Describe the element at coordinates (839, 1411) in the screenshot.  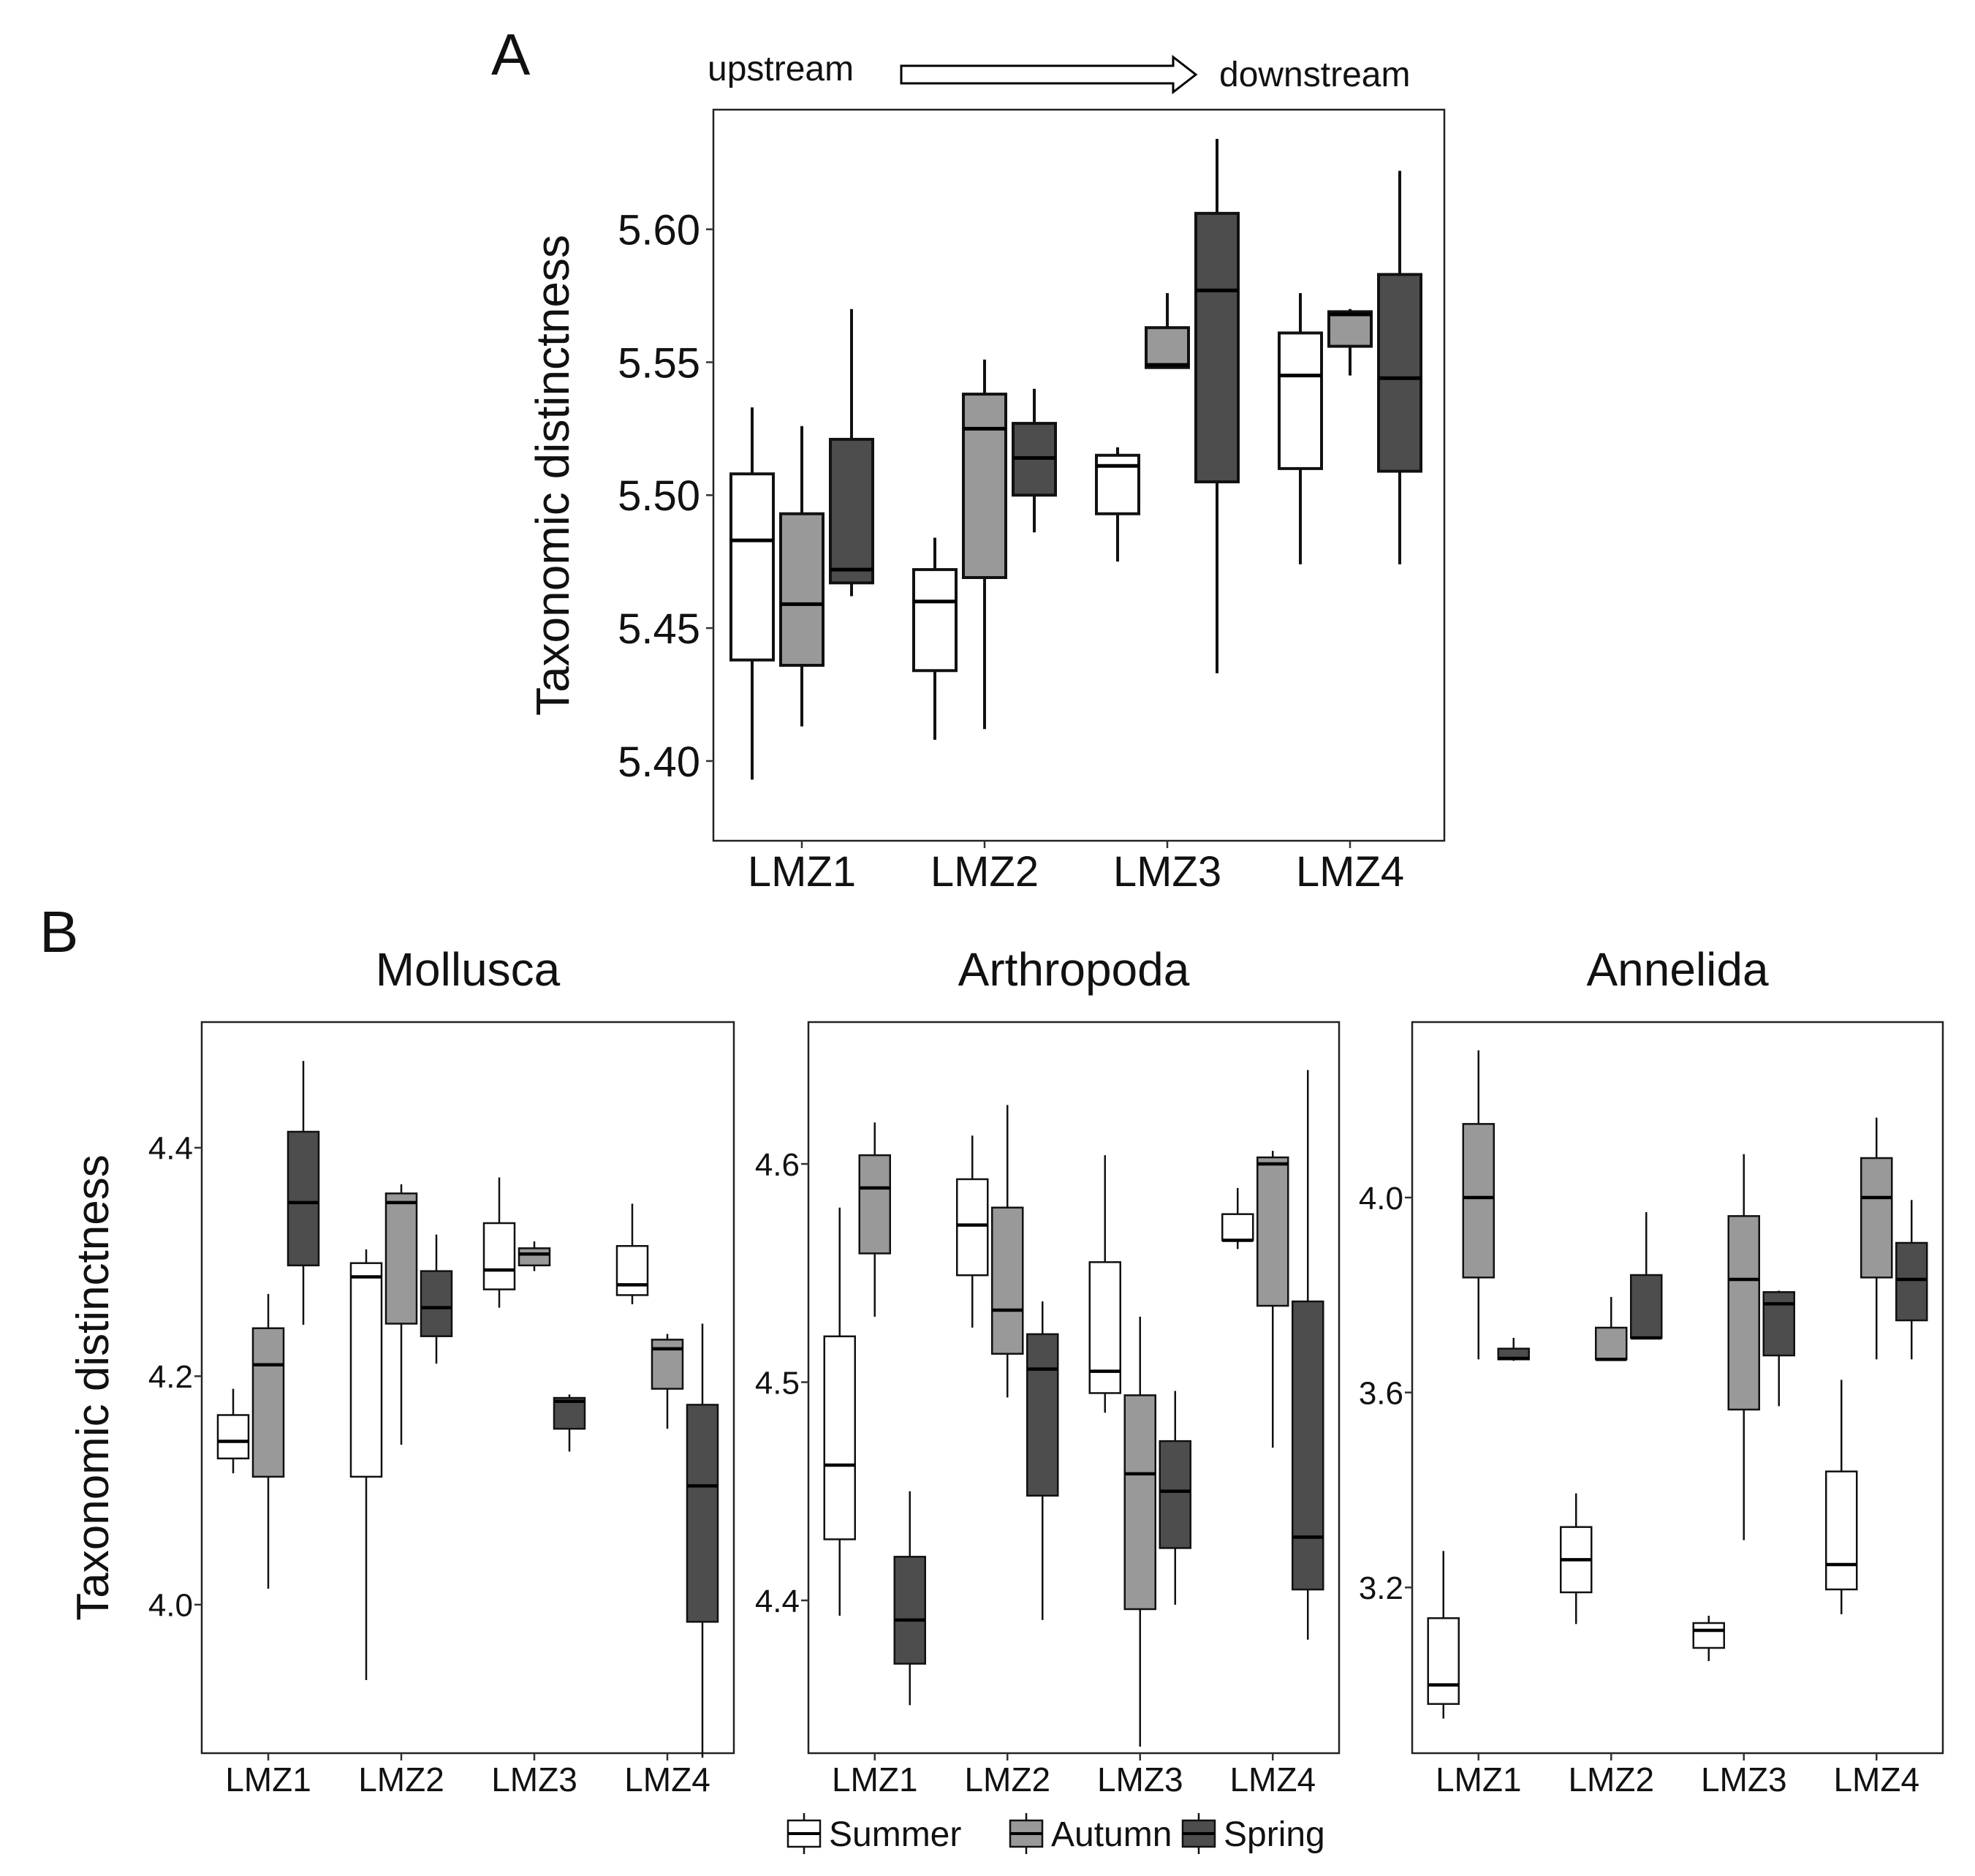
I see `box-arthropoda-lmz1-summer` at that location.